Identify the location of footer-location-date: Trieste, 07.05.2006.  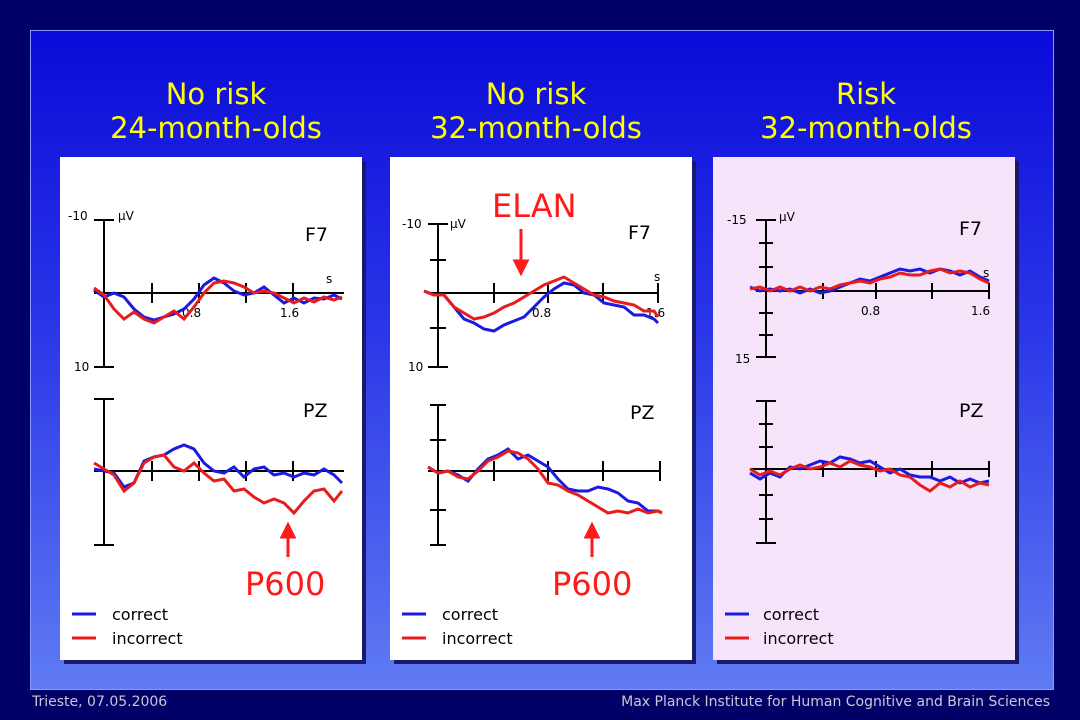
(100, 702).